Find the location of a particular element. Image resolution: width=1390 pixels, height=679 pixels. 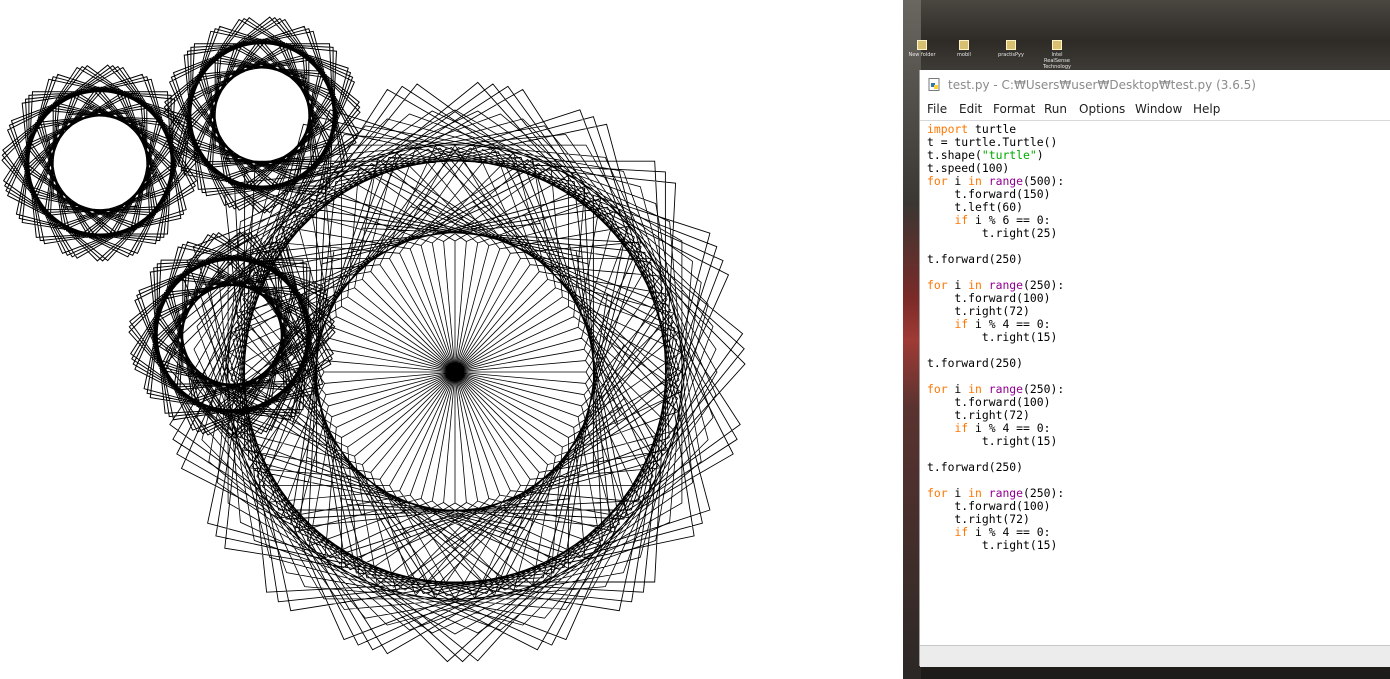

code-line: for i in range(500): is located at coordinates (995, 181).